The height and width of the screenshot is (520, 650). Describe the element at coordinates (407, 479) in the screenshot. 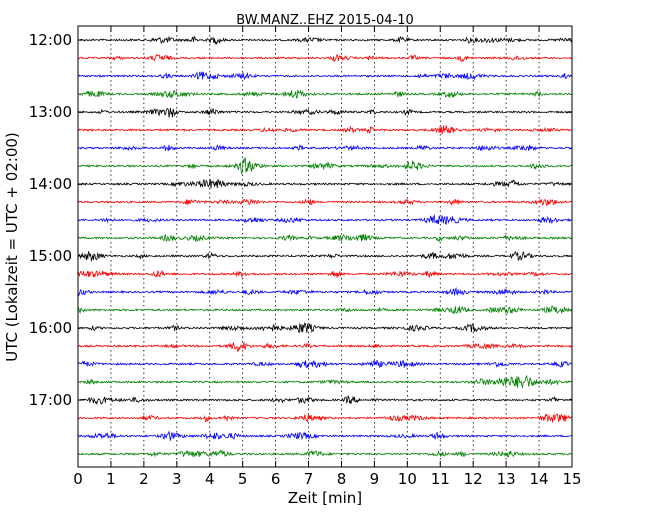

I see `x-tick-label: 10` at that location.